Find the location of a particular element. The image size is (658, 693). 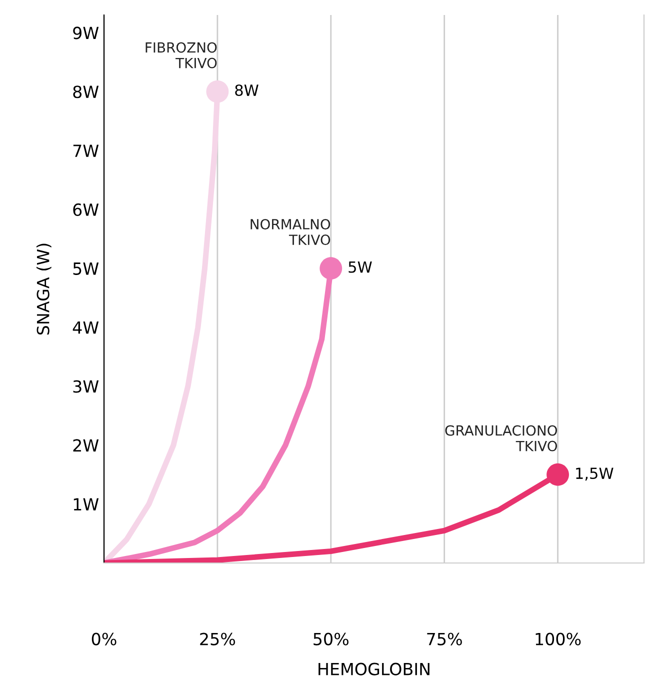

data-label: 8W is located at coordinates (246, 90).